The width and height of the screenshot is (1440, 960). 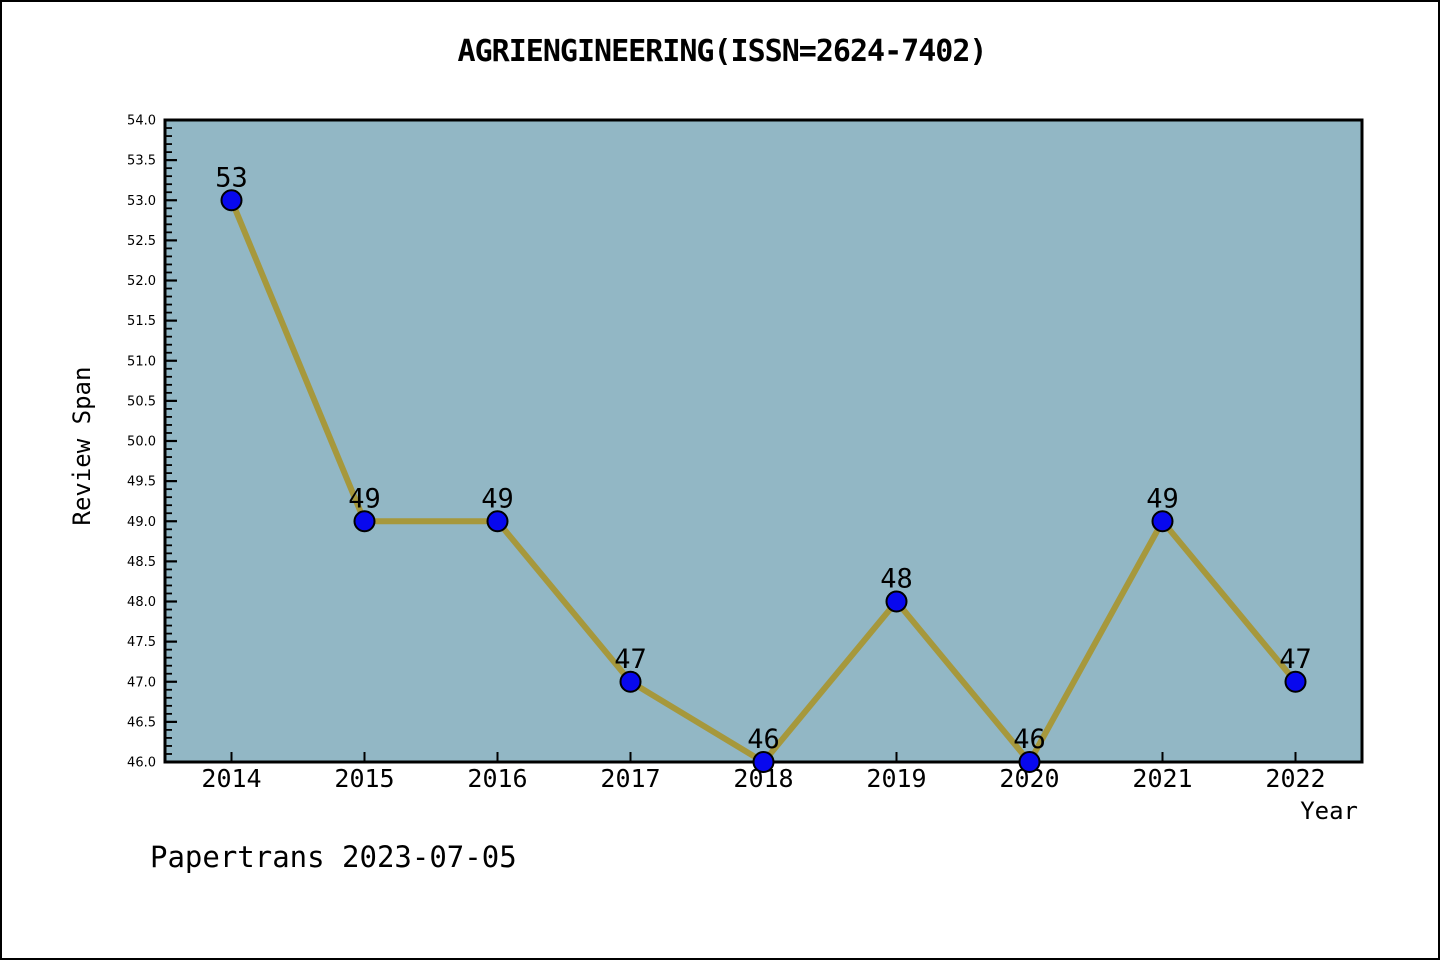 What do you see at coordinates (630, 778) in the screenshot?
I see `x-tick-label: 2017` at bounding box center [630, 778].